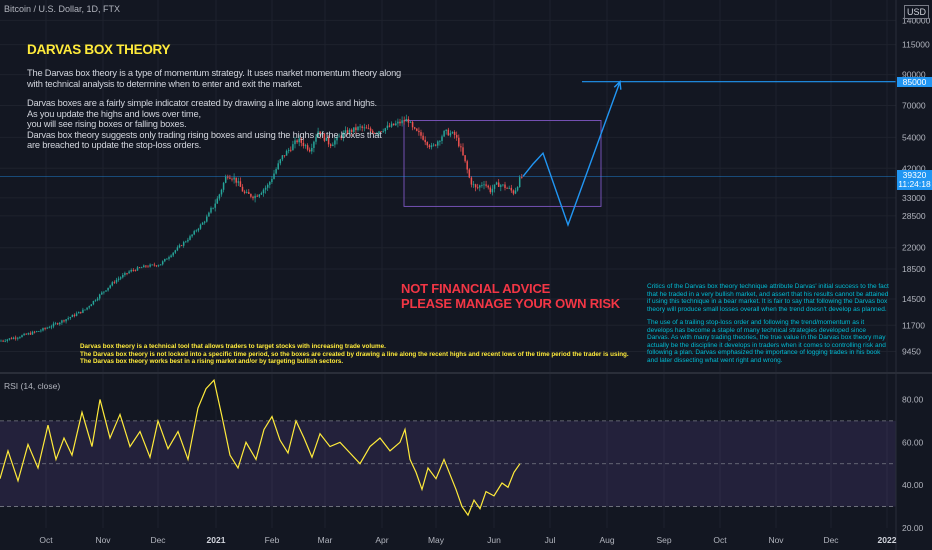 The width and height of the screenshot is (932, 550). I want to click on price-tick-label: 18500, so click(914, 269).